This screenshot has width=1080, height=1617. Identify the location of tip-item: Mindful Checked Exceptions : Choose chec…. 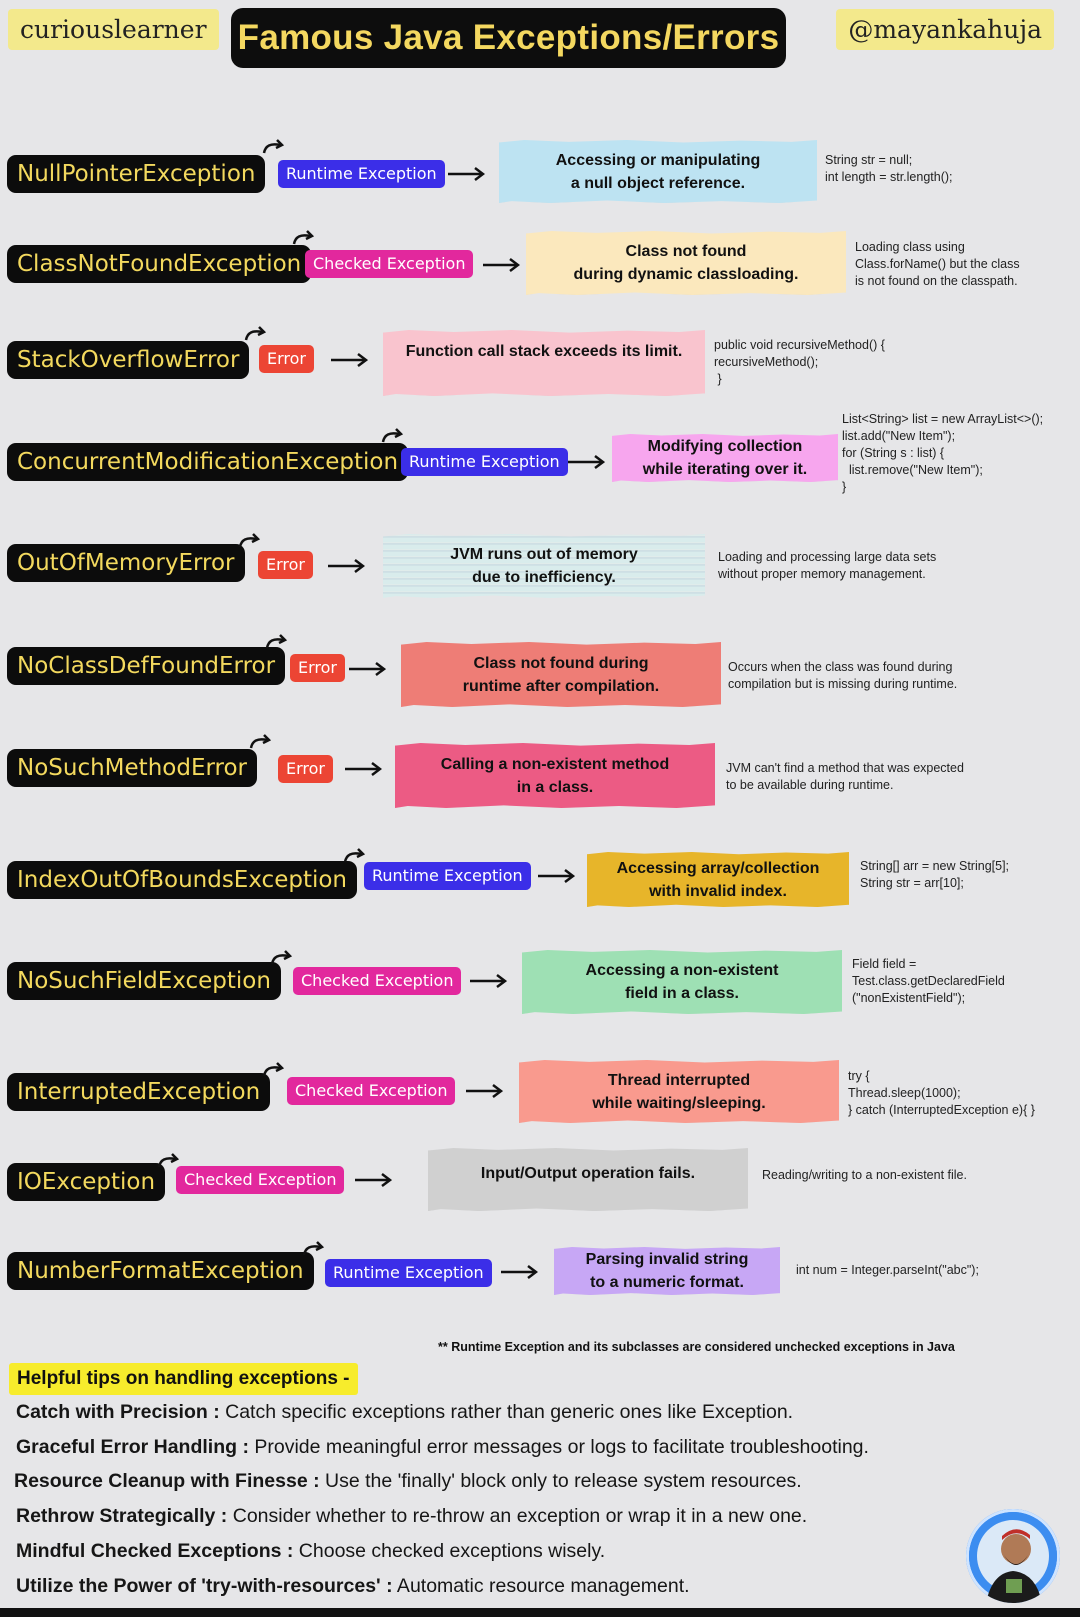
(310, 1551).